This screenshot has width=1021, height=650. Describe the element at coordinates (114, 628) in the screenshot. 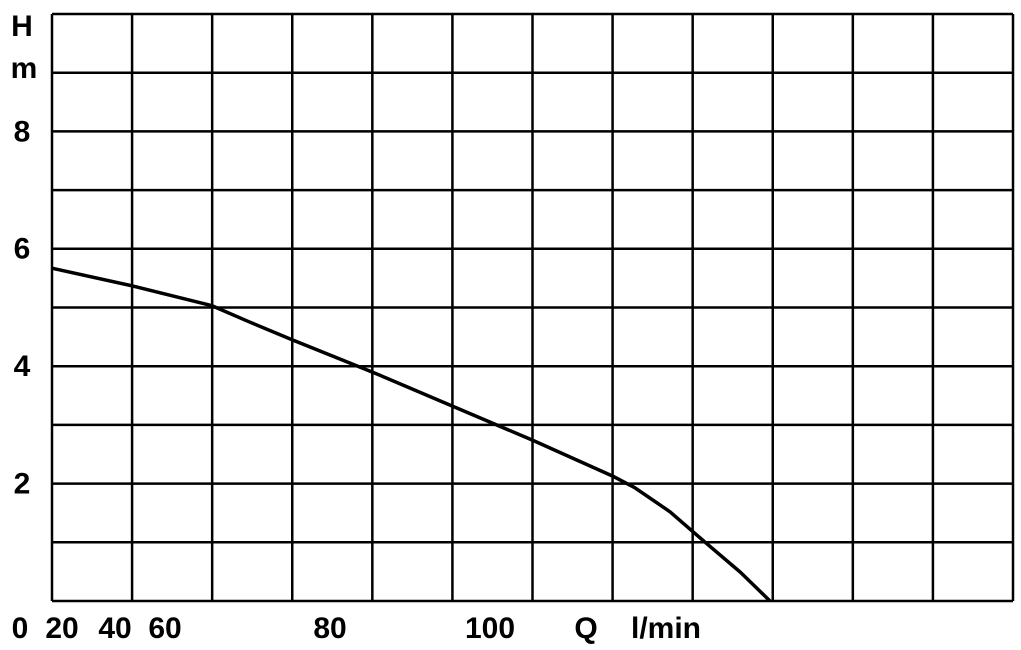

I see `x-tick-label: 40` at that location.